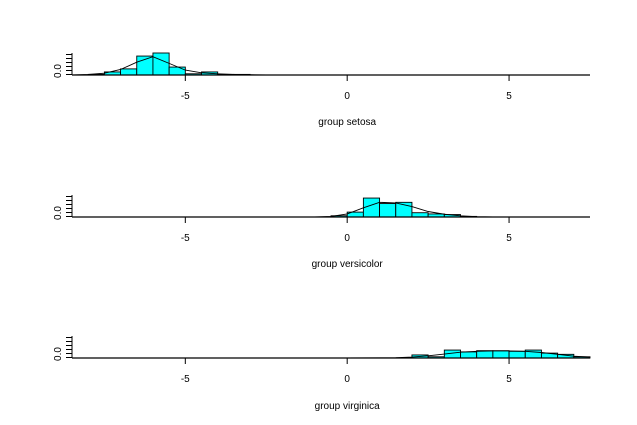 This screenshot has width=637, height=425. Describe the element at coordinates (347, 406) in the screenshot. I see `x-axis-title-virginica: group virginica` at that location.